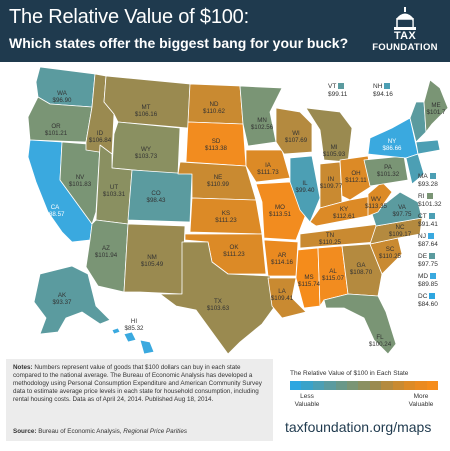 Image resolution: width=450 pixels, height=451 pixels. What do you see at coordinates (428, 300) in the screenshot?
I see `side-label-dc: DC $84.60` at bounding box center [428, 300].